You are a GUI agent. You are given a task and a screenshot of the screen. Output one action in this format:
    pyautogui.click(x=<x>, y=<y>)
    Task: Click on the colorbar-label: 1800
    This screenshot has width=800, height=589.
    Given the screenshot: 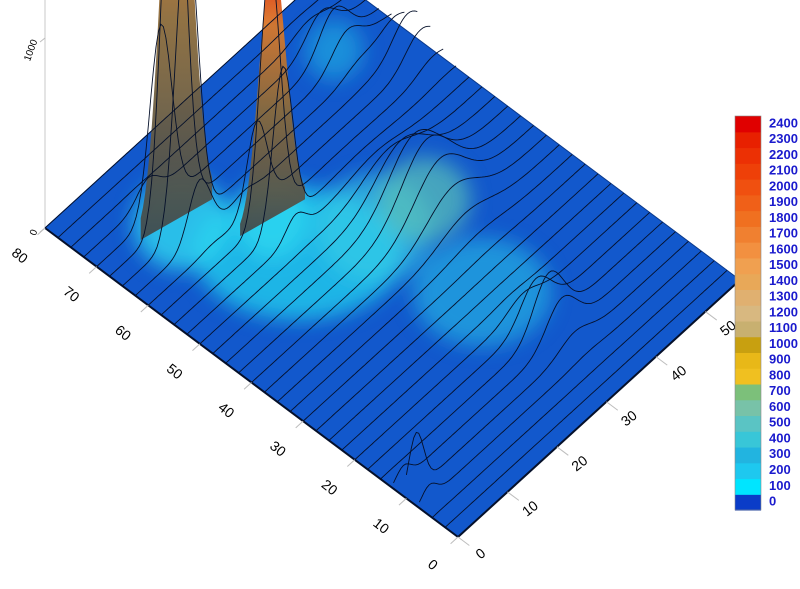 What is the action you would take?
    pyautogui.click(x=783, y=217)
    